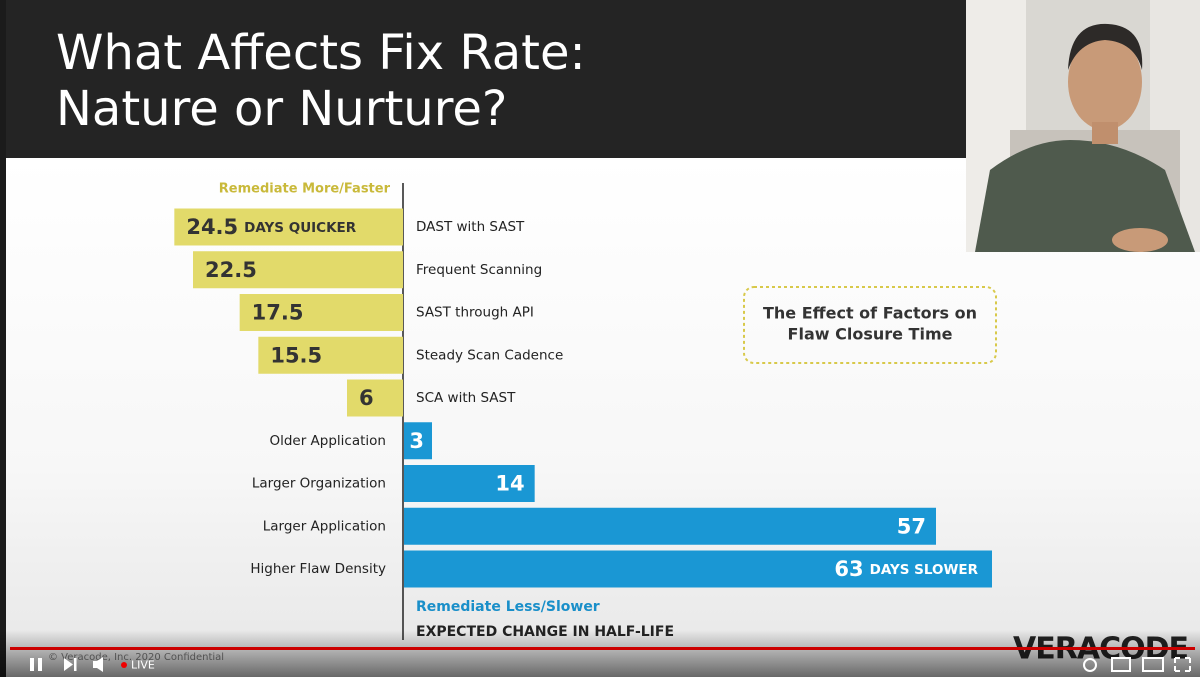 The width and height of the screenshot is (1200, 677). I want to click on value-note: DAYS QUICKER, so click(300, 228).